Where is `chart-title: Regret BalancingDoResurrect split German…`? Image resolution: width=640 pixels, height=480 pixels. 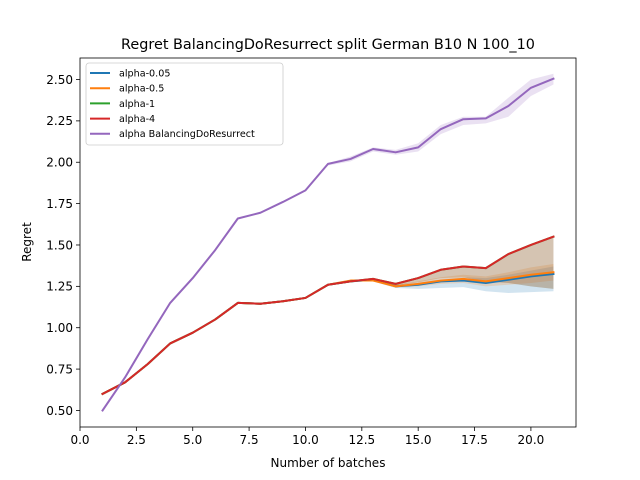 chart-title: Regret BalancingDoResurrect split German… is located at coordinates (328, 45).